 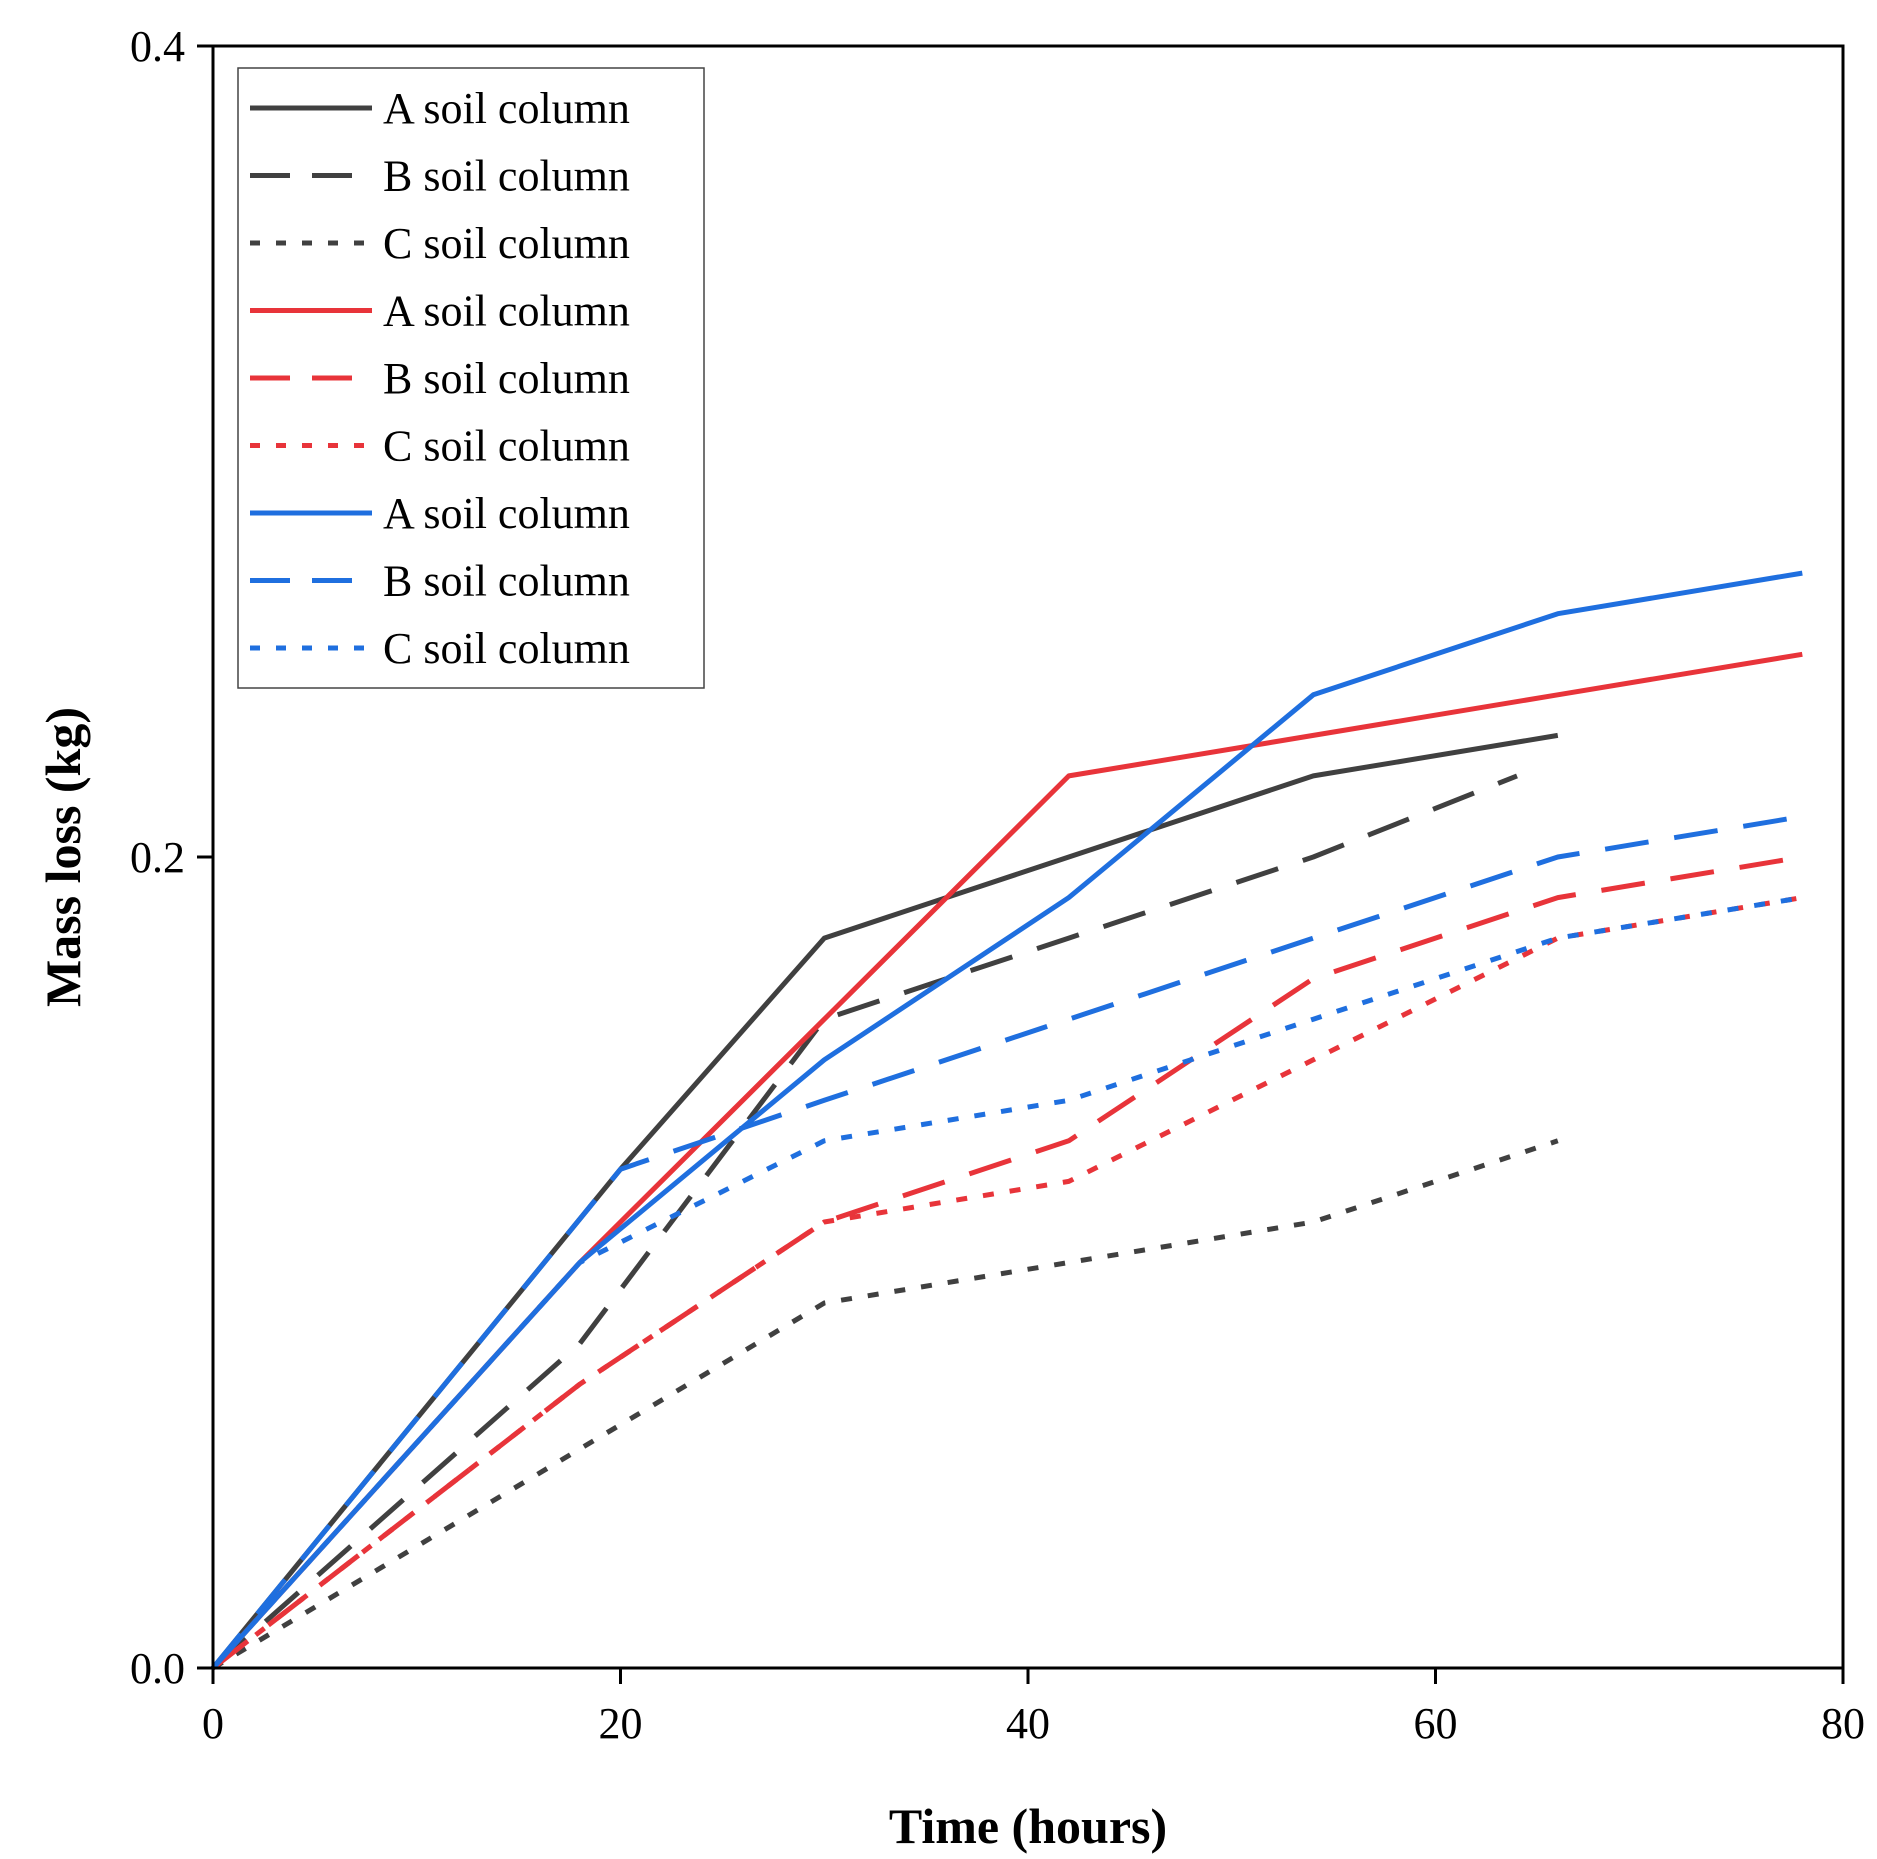 I want to click on legend-label-9: C soil column, so click(x=506, y=648).